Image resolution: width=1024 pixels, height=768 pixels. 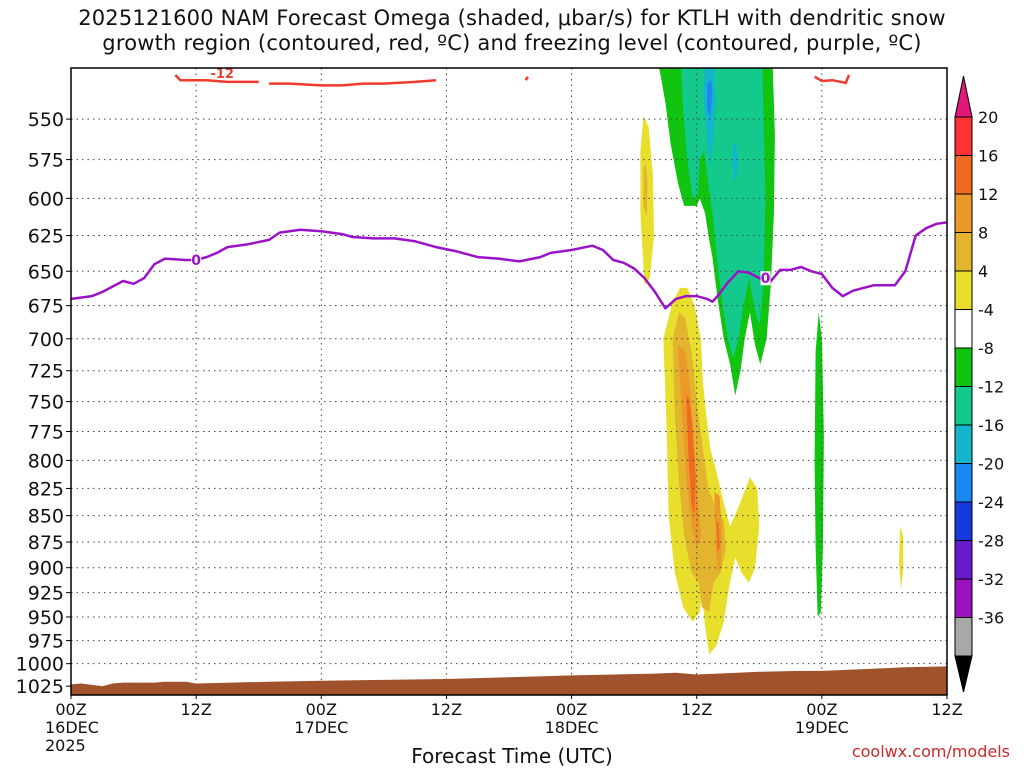 What do you see at coordinates (46, 594) in the screenshot?
I see `y-tick-label-925: 925` at bounding box center [46, 594].